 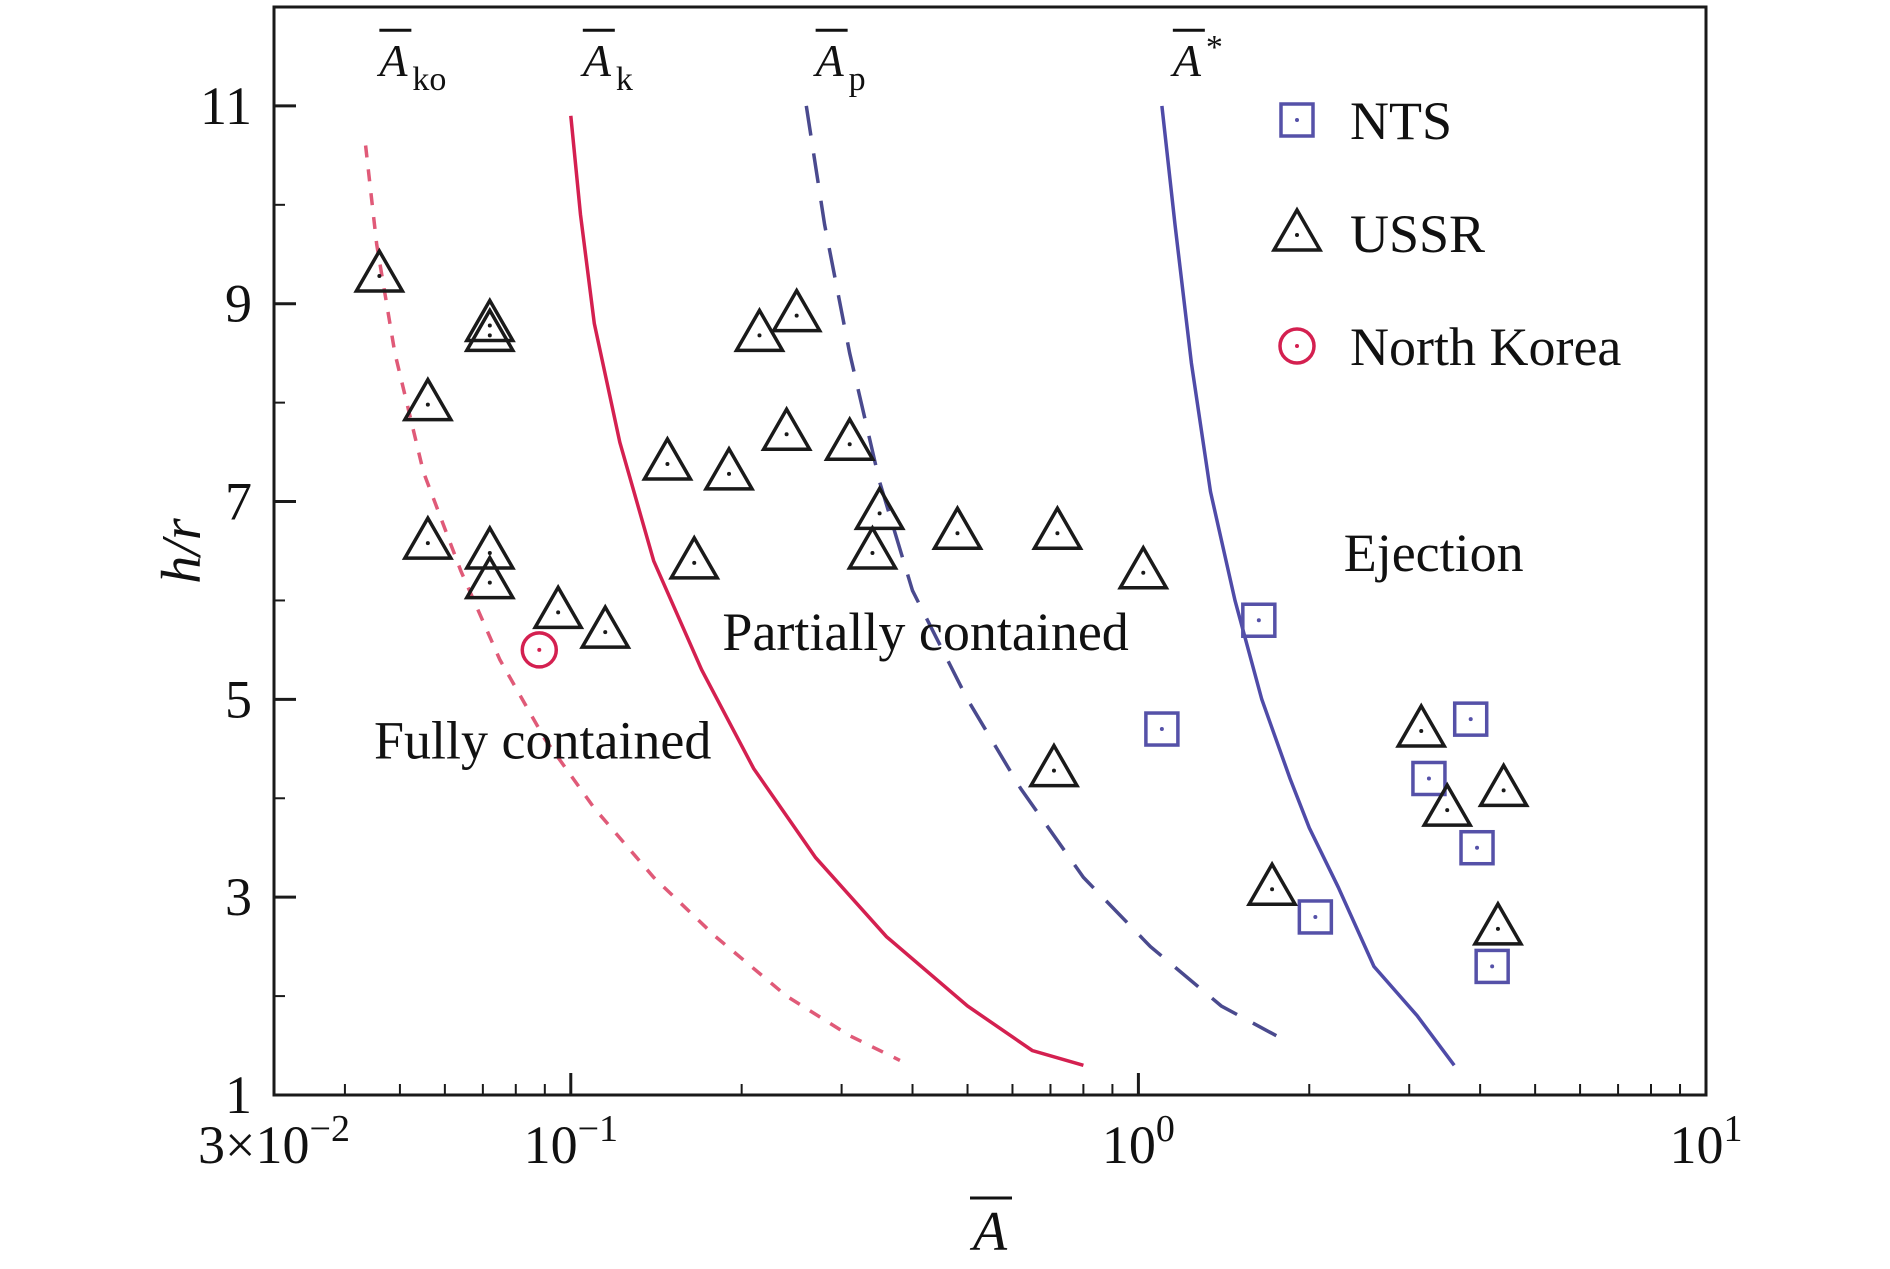 I want to click on svg-text: p, so click(x=857, y=79).